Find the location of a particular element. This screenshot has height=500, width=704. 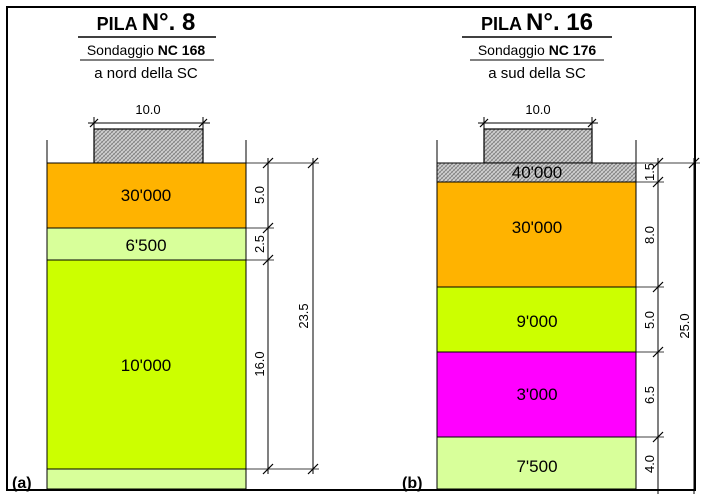

panel-b-sondaggio-prefix: Sondaggio is located at coordinates (513, 50).